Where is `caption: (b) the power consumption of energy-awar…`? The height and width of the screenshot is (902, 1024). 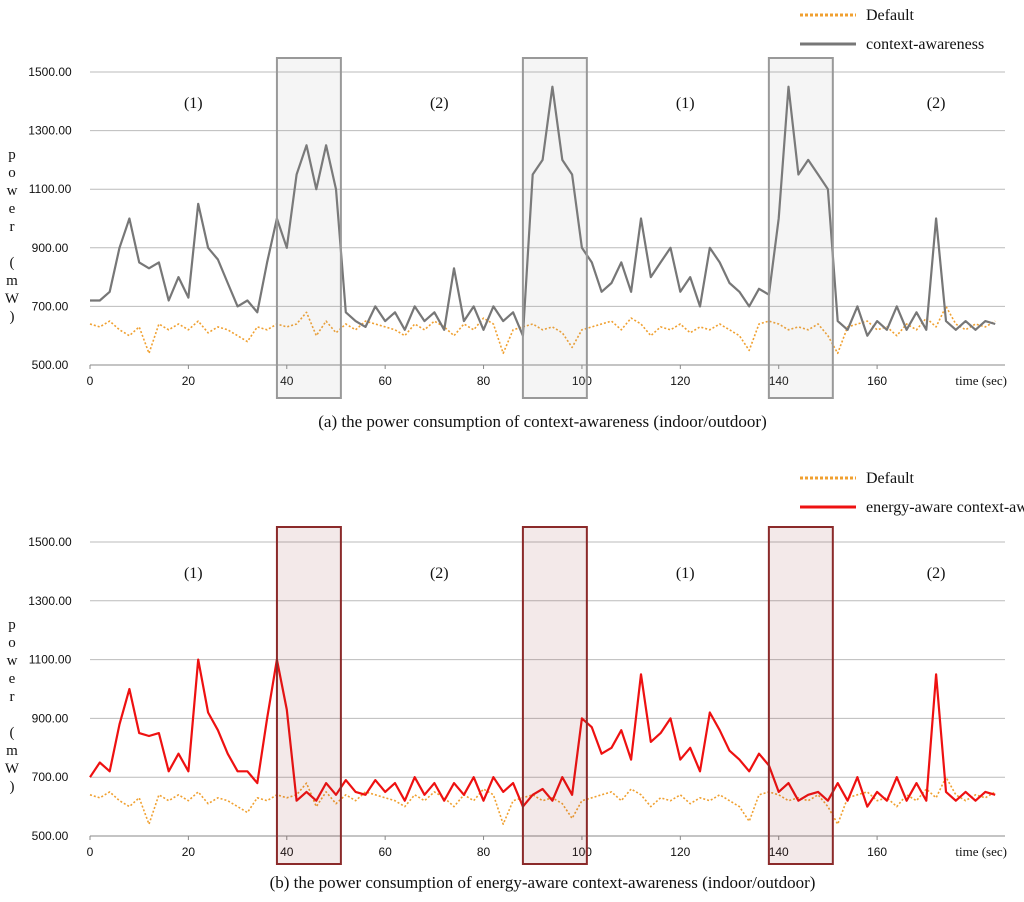 caption: (b) the power consumption of energy-awar… is located at coordinates (543, 882).